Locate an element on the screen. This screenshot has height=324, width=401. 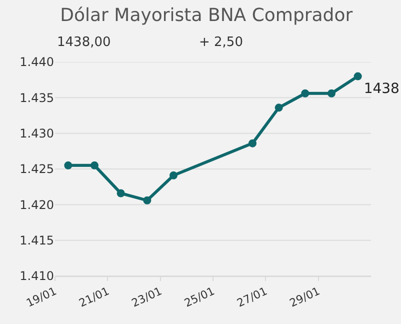
y-tick-label: 1.440 is located at coordinates (37, 62).